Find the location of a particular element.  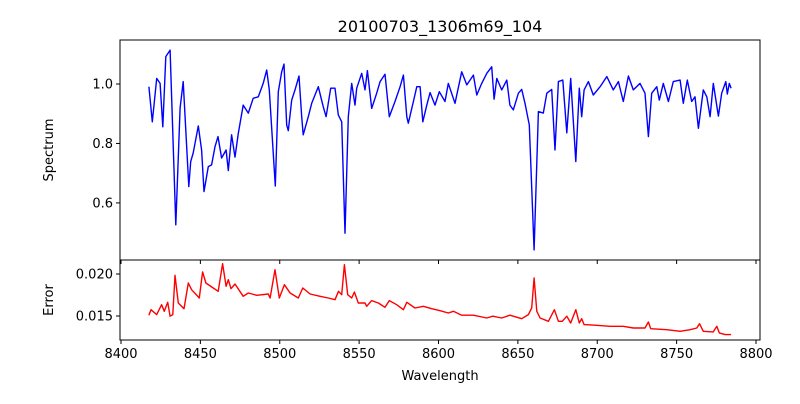

spectrum-ylabel: Spectrum is located at coordinates (49, 150).